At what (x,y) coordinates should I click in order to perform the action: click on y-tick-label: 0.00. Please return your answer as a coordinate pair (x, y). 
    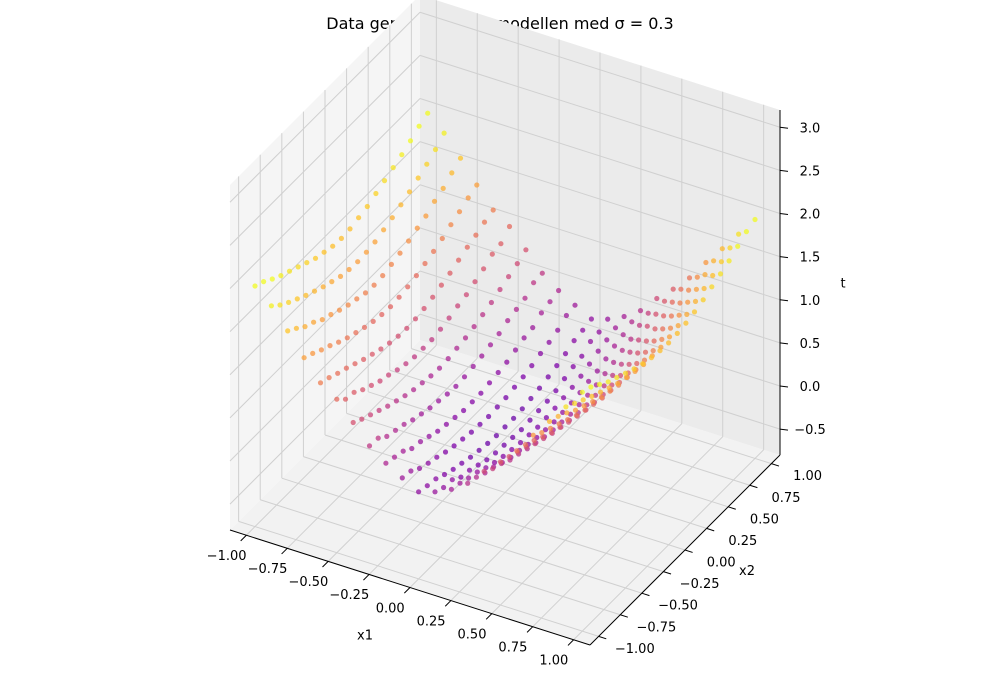
    Looking at the image, I should click on (721, 563).